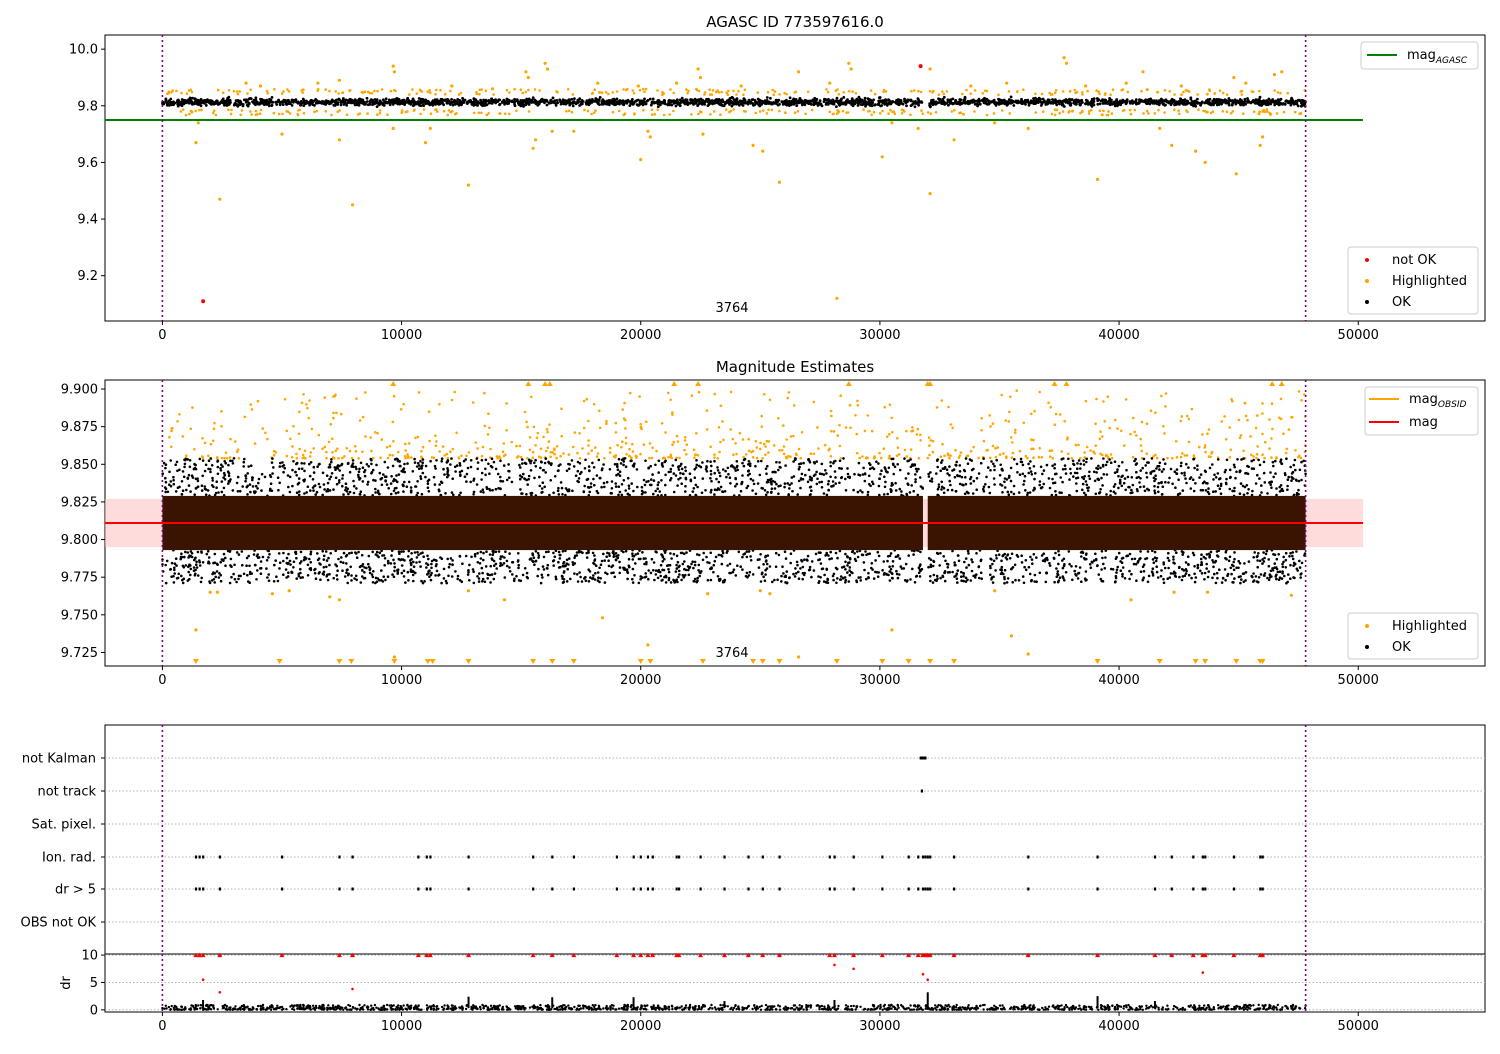 The width and height of the screenshot is (1500, 1054). I want to click on top-xtick-label-20000: 20000, so click(640, 335).